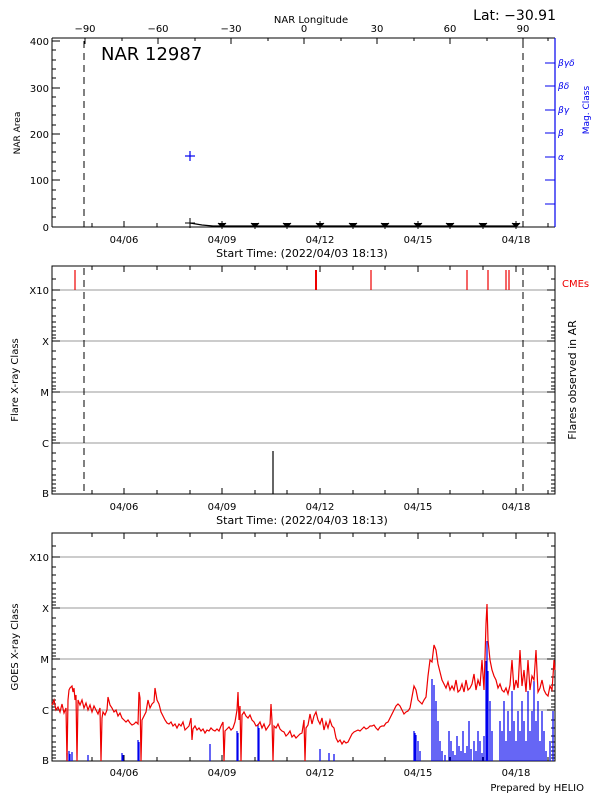 The height and width of the screenshot is (804, 600). Describe the element at coordinates (292, 280) in the screenshot. I see `cme-markers` at that location.